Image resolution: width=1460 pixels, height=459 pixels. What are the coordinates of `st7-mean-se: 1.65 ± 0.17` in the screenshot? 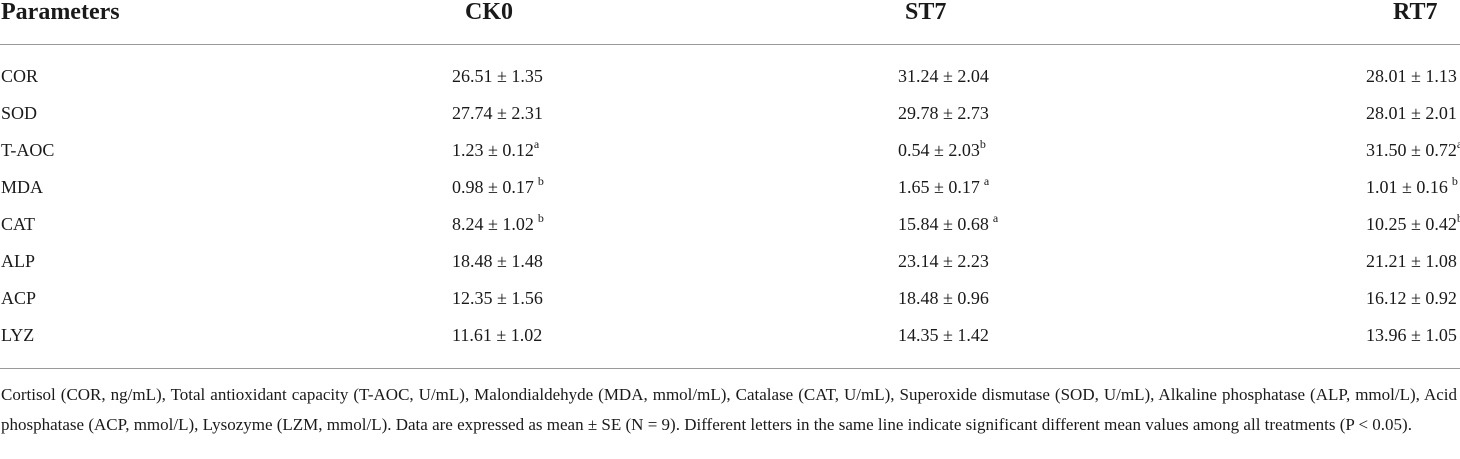 It's located at (939, 187).